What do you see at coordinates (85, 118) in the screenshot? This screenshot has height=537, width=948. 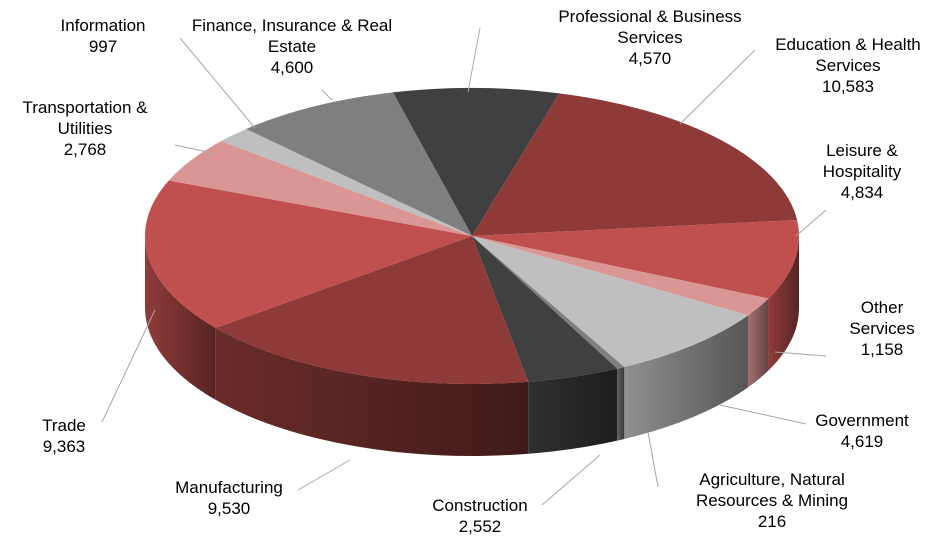 I see `category-label: Transportation & Utilities` at bounding box center [85, 118].